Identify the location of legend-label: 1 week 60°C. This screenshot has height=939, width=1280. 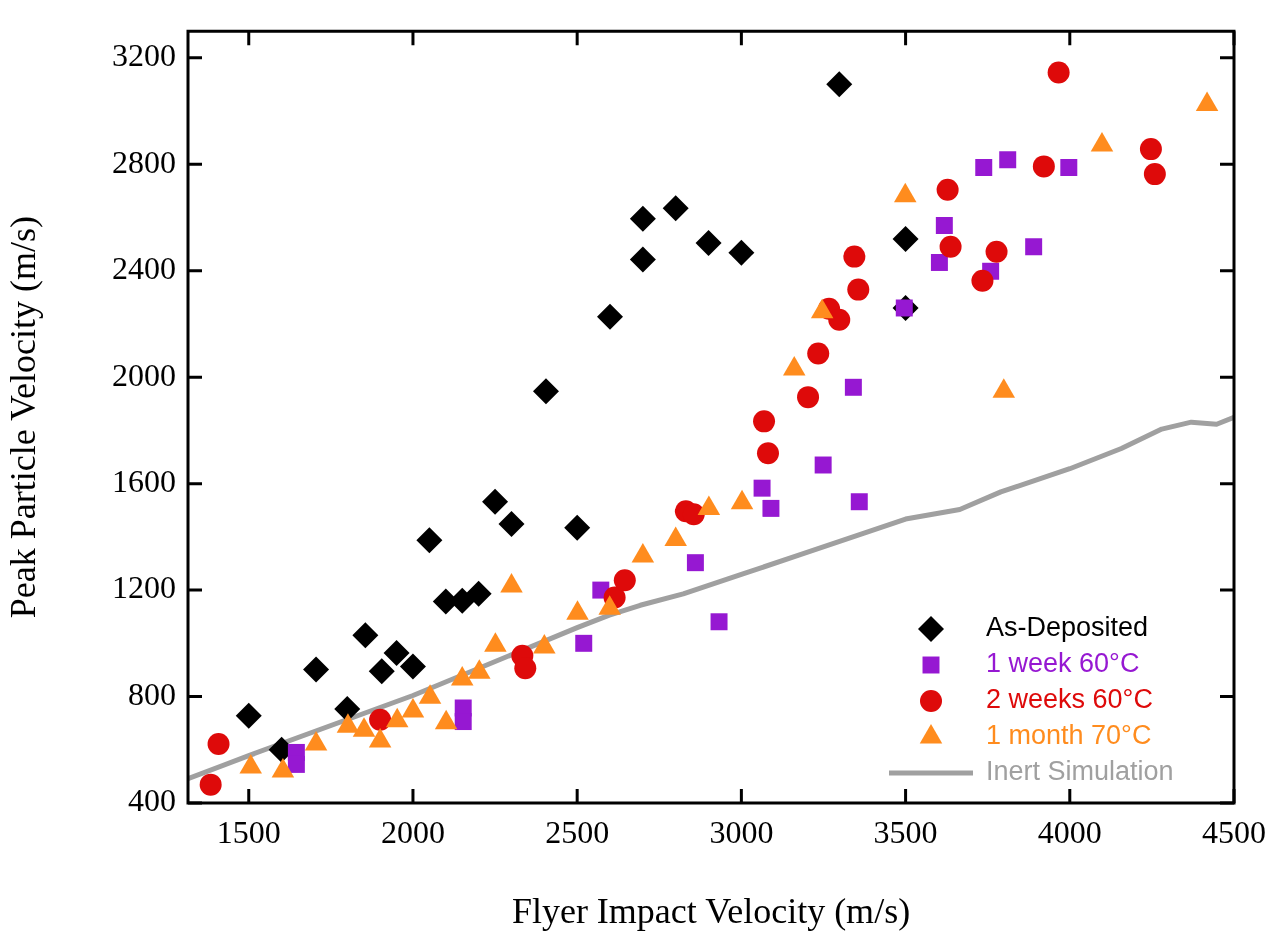
(1063, 663).